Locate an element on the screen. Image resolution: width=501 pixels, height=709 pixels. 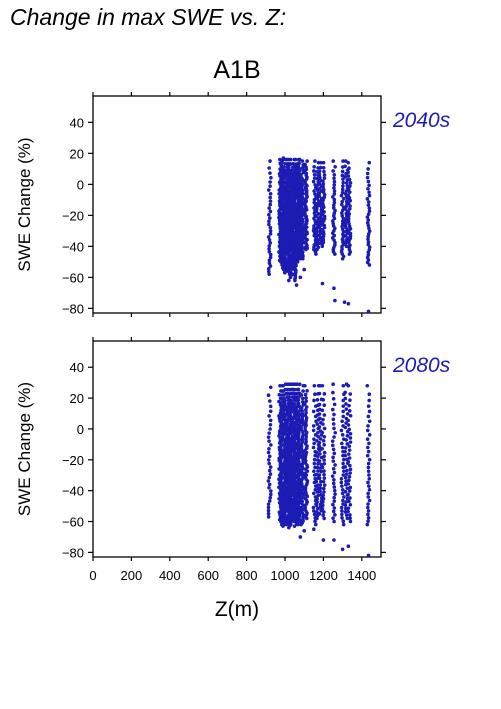
x-tick-label: 200 is located at coordinates (132, 575).